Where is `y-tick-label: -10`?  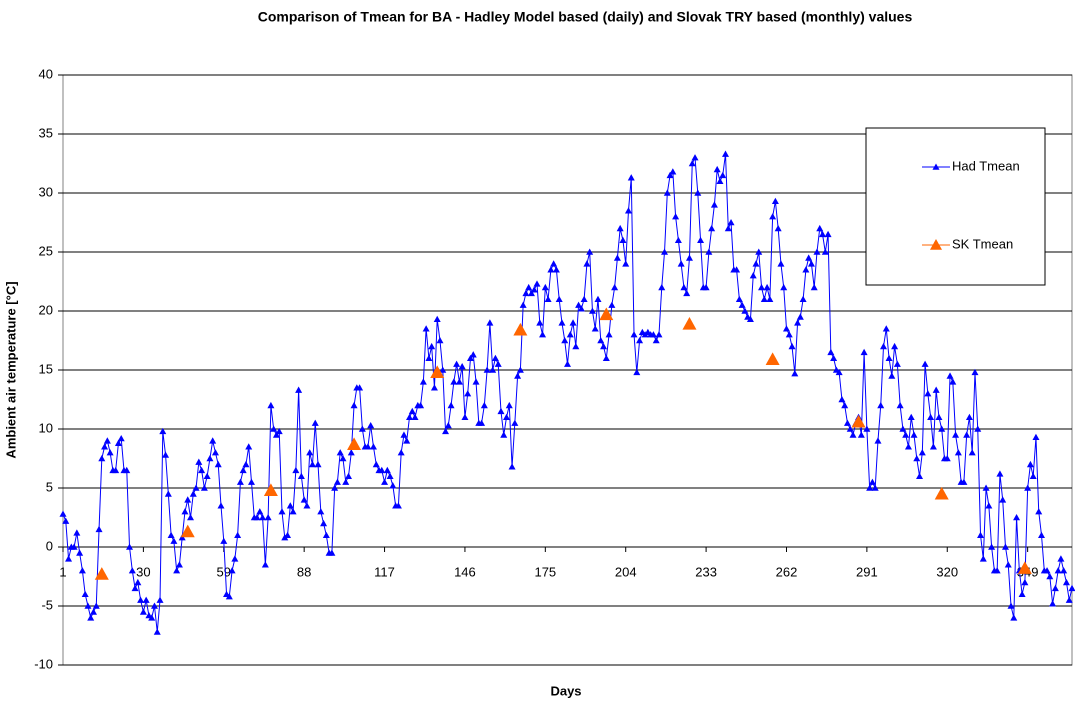 y-tick-label: -10 is located at coordinates (43, 663).